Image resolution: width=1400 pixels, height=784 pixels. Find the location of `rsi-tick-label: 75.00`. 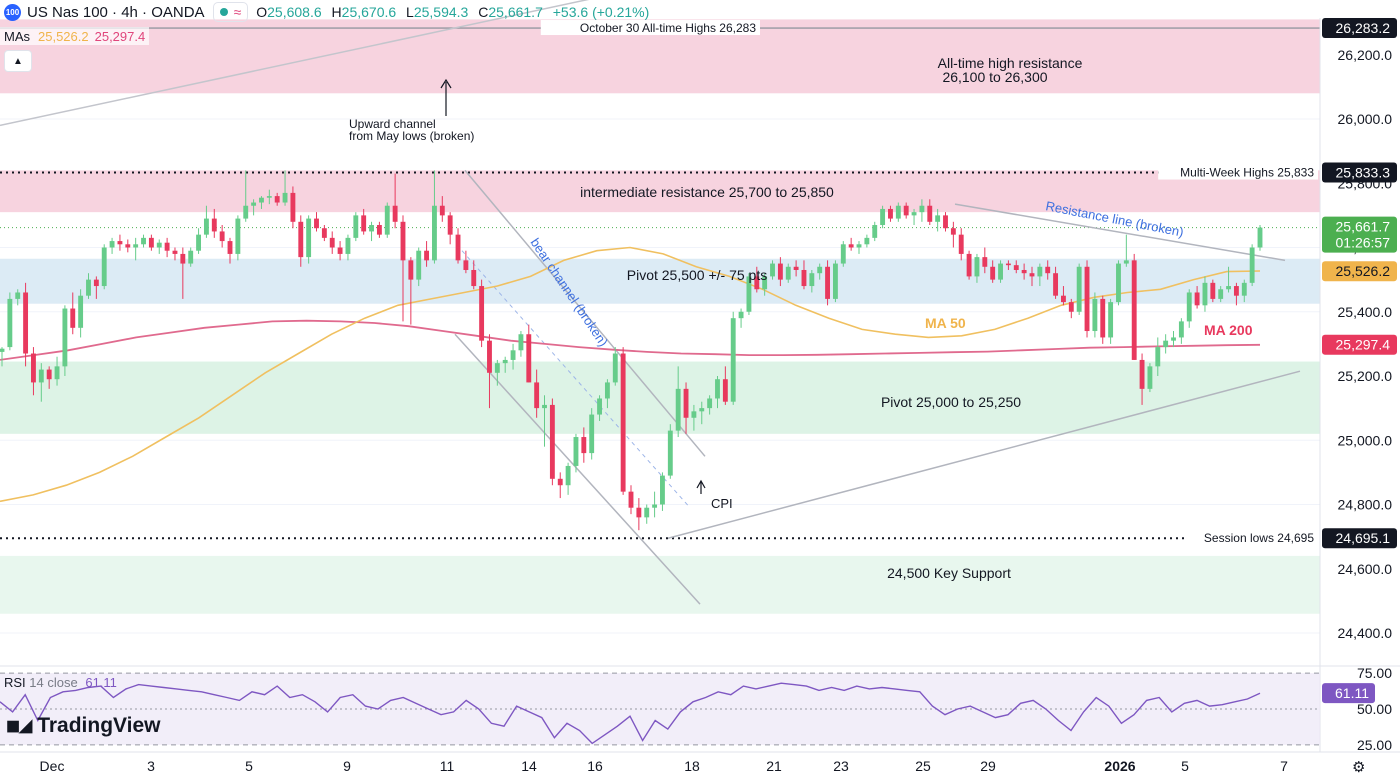

rsi-tick-label: 75.00 is located at coordinates (1374, 673).